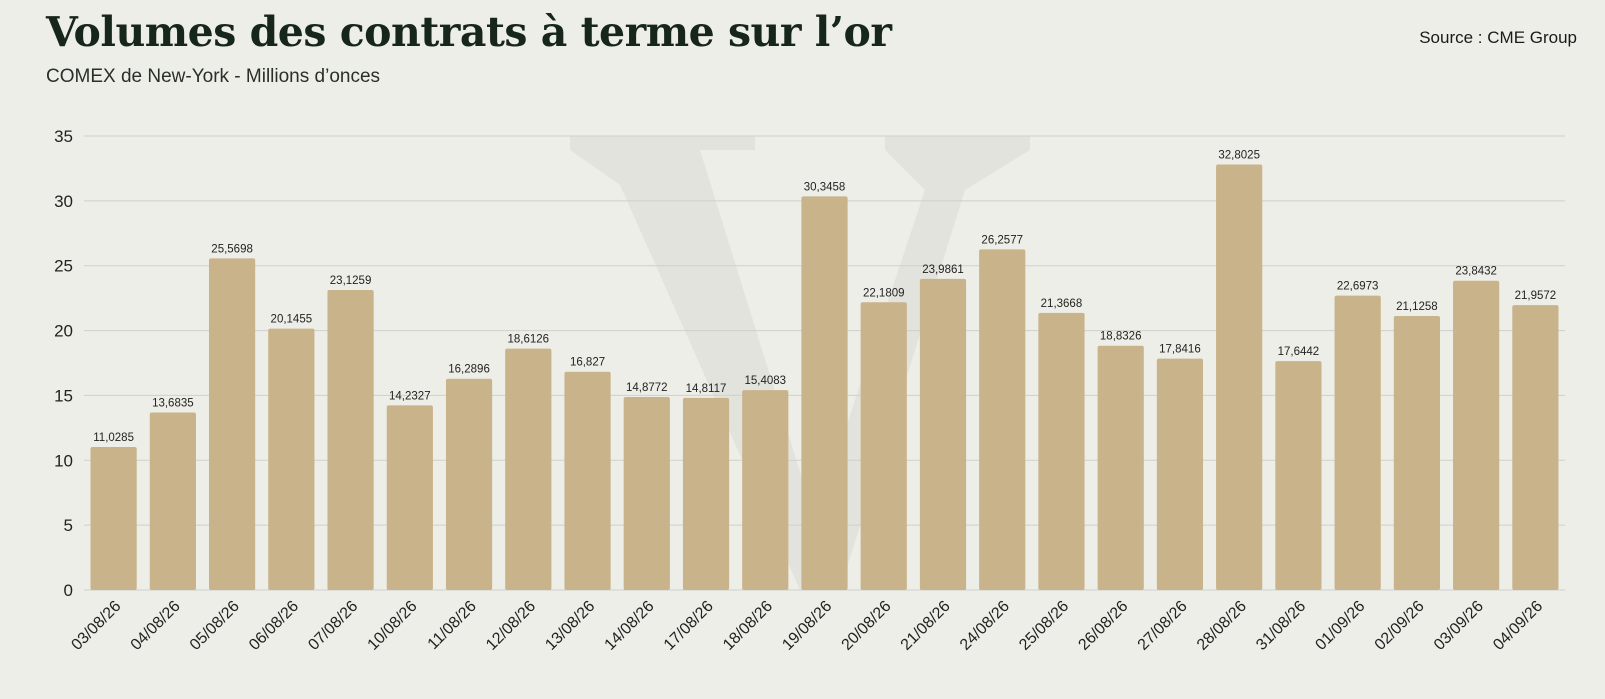 The width and height of the screenshot is (1605, 699). What do you see at coordinates (630, 626) in the screenshot?
I see `x-tick-label: 14/08/26` at bounding box center [630, 626].